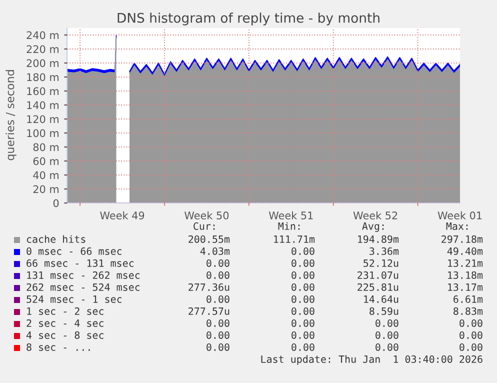 The image size is (497, 383). Describe the element at coordinates (42, 77) in the screenshot. I see `y-tick-label: 180 m` at that location.